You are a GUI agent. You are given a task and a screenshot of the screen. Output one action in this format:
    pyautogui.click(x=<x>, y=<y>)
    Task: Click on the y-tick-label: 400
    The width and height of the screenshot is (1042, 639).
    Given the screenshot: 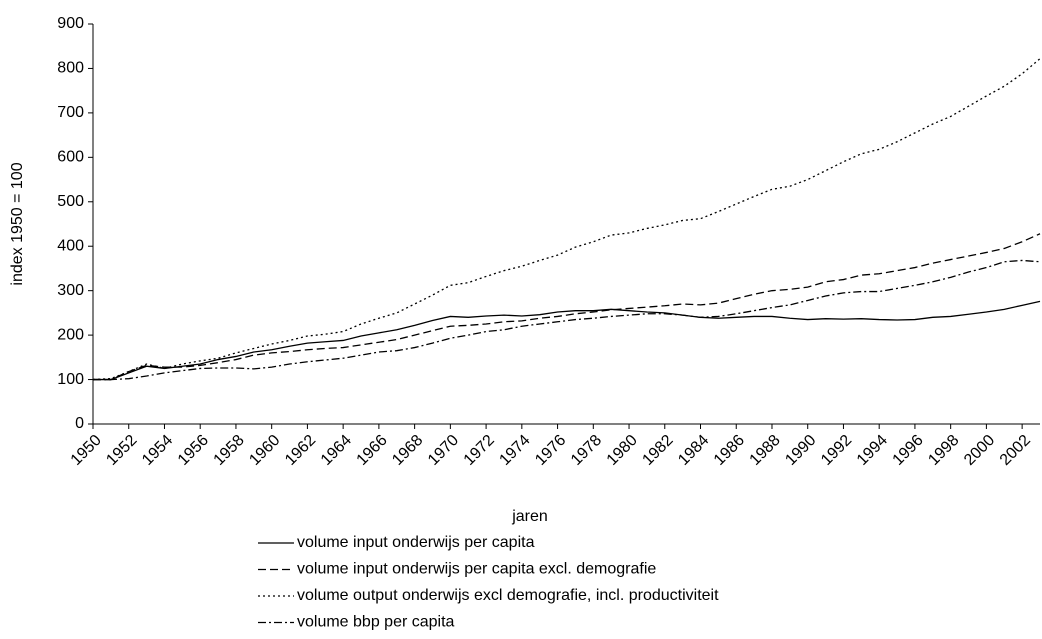 What is the action you would take?
    pyautogui.click(x=70, y=245)
    